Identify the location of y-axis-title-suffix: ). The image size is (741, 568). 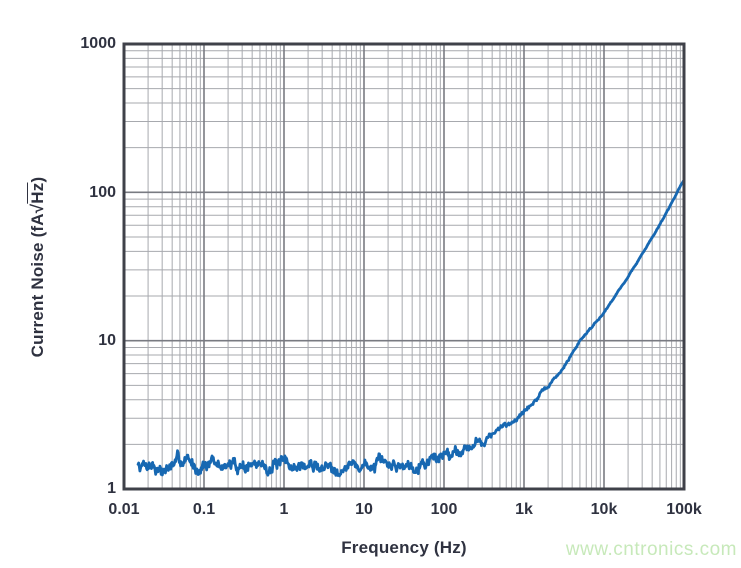
(37, 179).